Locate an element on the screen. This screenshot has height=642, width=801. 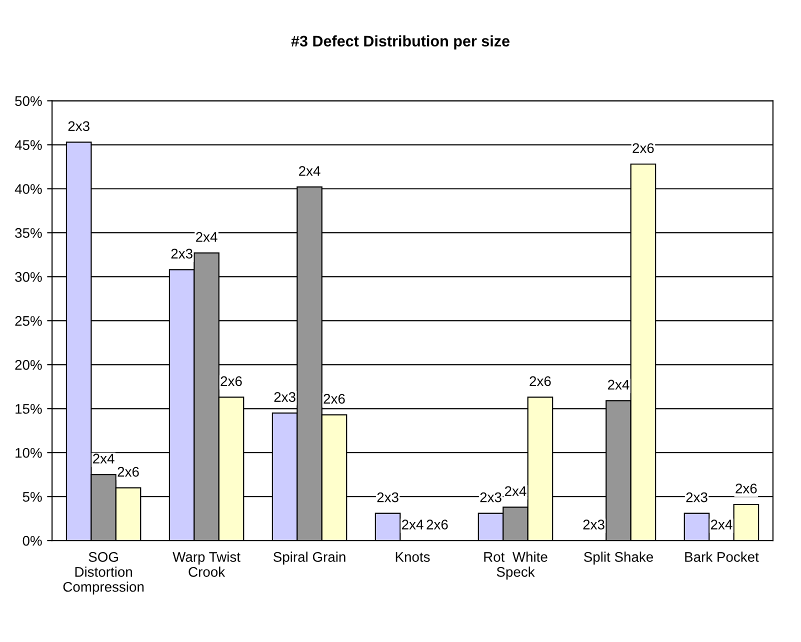
y-tick-label: 15% is located at coordinates (29, 409).